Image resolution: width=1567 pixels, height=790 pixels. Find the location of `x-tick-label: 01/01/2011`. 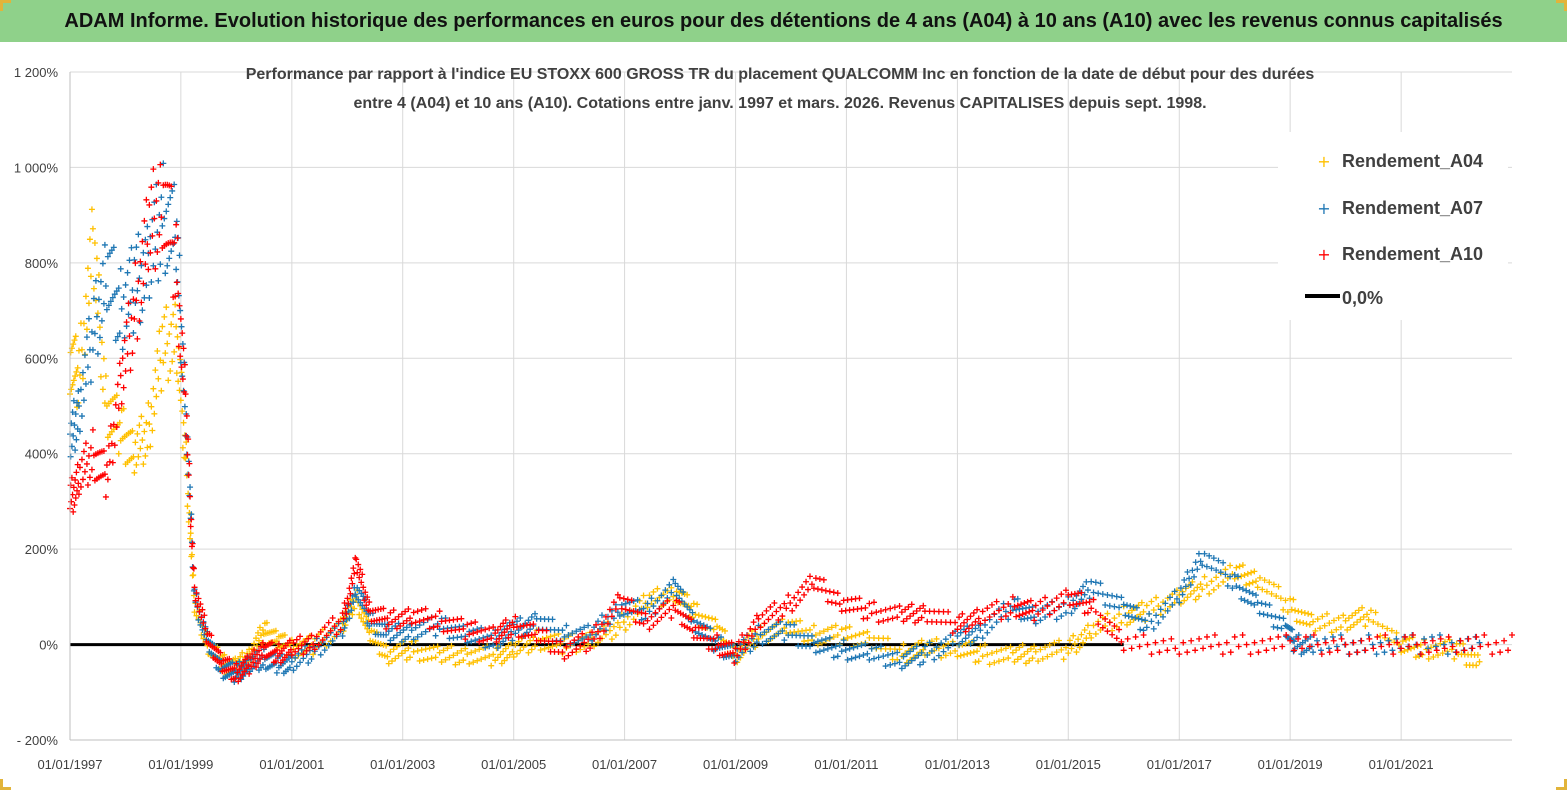

x-tick-label: 01/01/2011 is located at coordinates (846, 764).